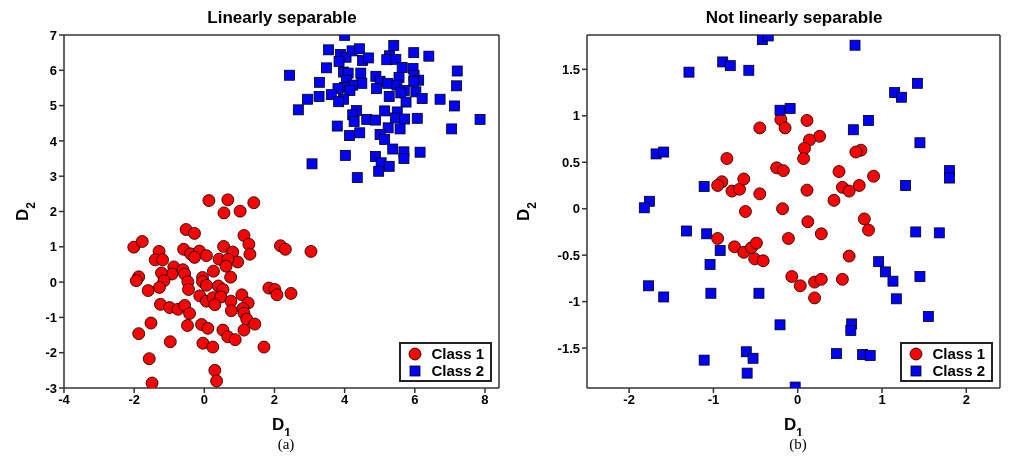 This screenshot has width=1017, height=461. I want to click on chart-title: Not linearly separable, so click(794, 18).